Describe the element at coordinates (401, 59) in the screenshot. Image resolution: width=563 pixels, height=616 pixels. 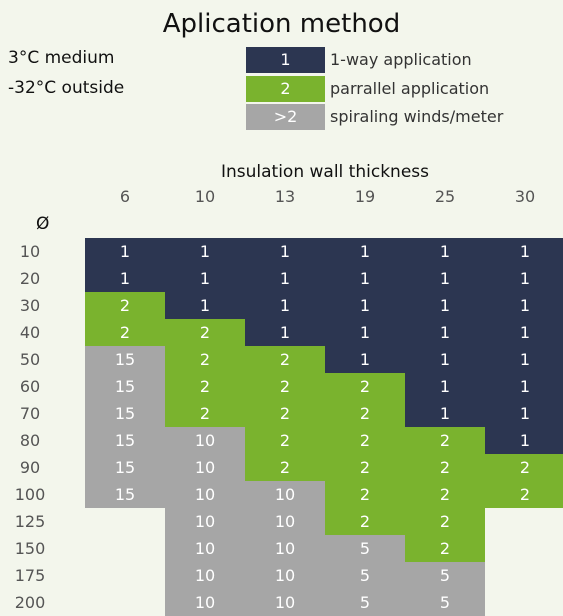
I see `legend-label-1: 1-way application` at that location.